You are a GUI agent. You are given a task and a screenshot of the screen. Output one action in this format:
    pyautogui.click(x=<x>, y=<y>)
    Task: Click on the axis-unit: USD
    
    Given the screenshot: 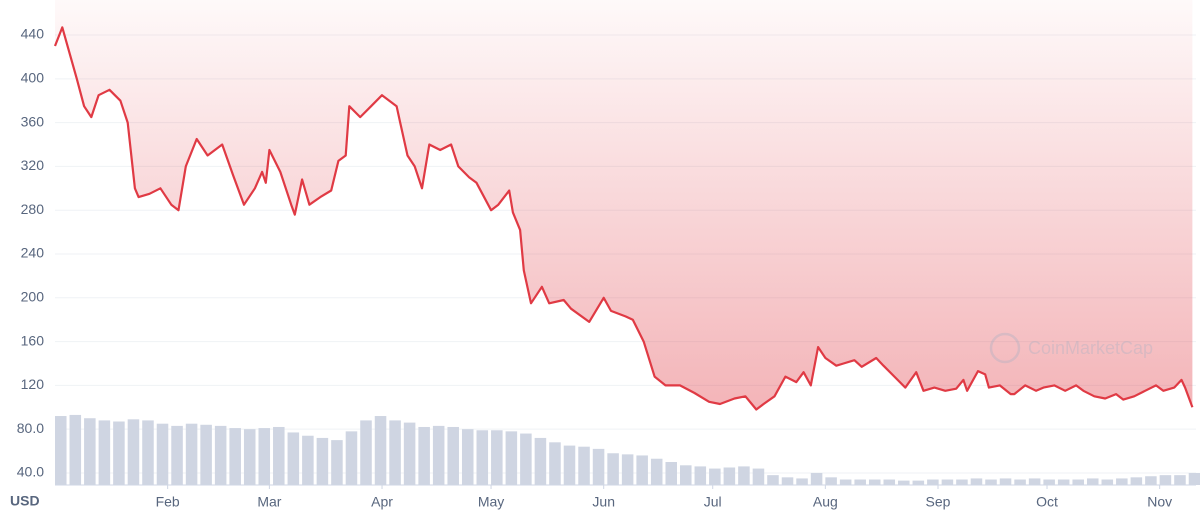 What is the action you would take?
    pyautogui.click(x=25, y=501)
    